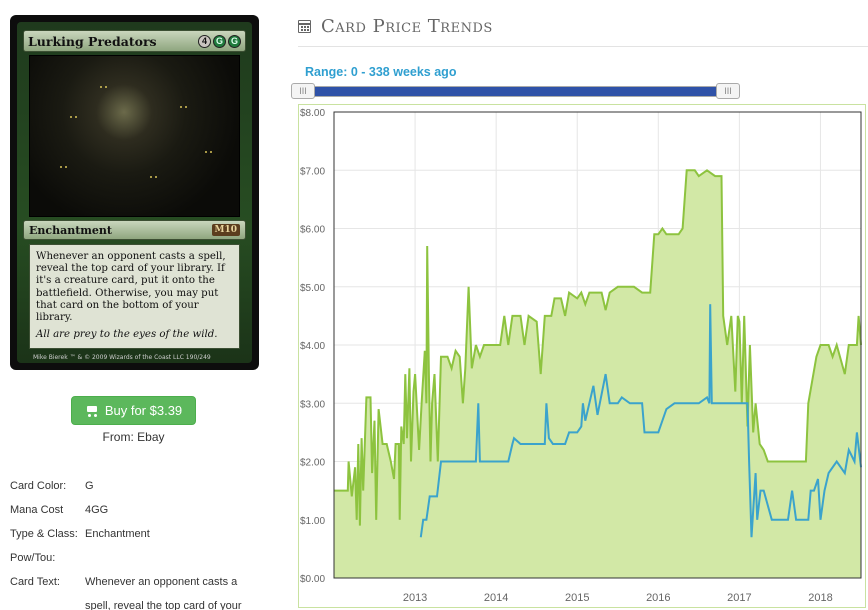 This screenshot has height=610, width=868. I want to click on detail-row-text: Card Text: Whenever an opponent casts a, so click(135, 582).